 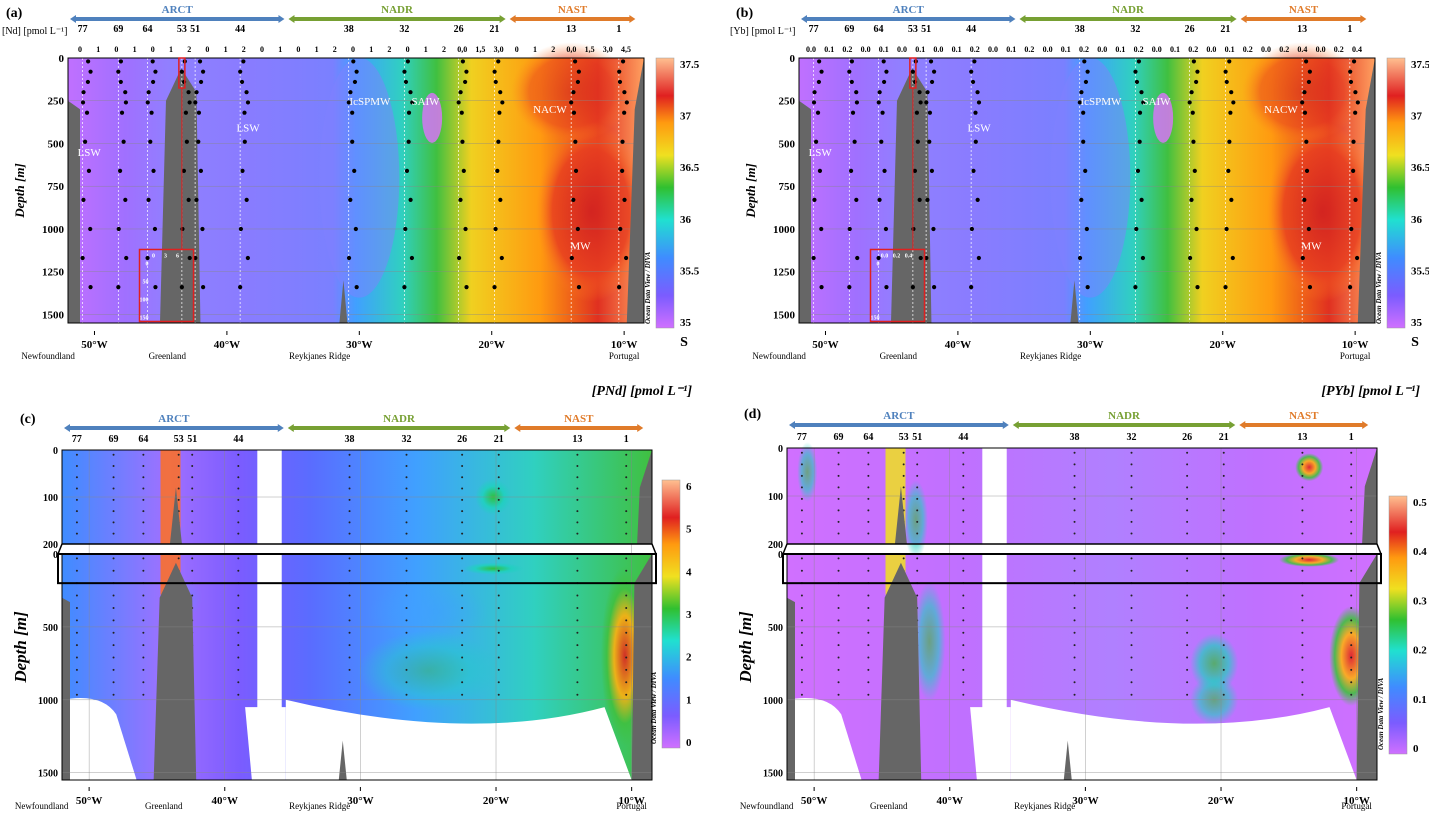 I want to click on arrow-right-icon, so click(x=1365, y=425).